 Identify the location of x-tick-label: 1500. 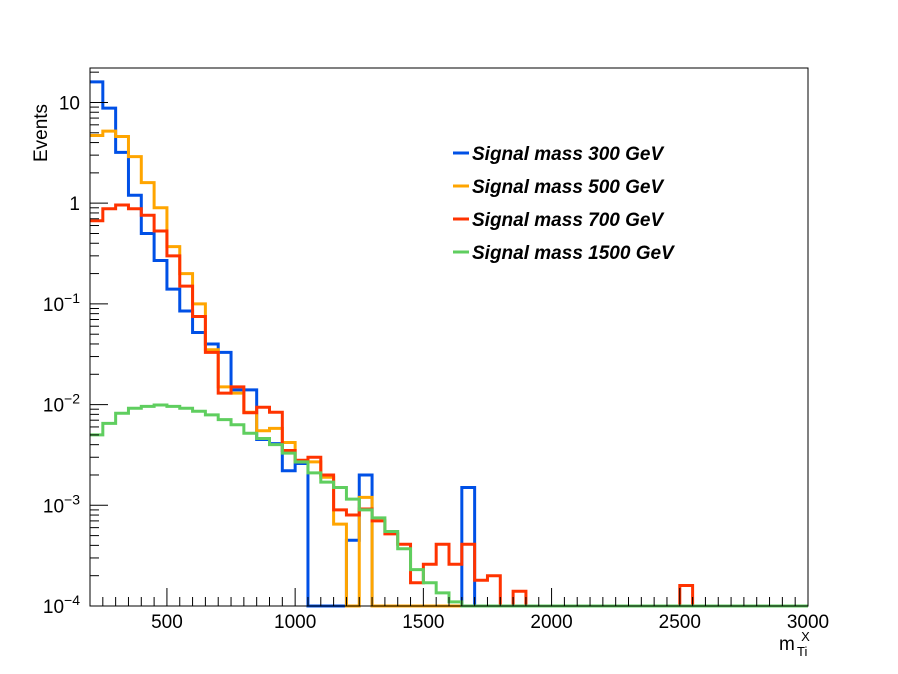
(423, 622).